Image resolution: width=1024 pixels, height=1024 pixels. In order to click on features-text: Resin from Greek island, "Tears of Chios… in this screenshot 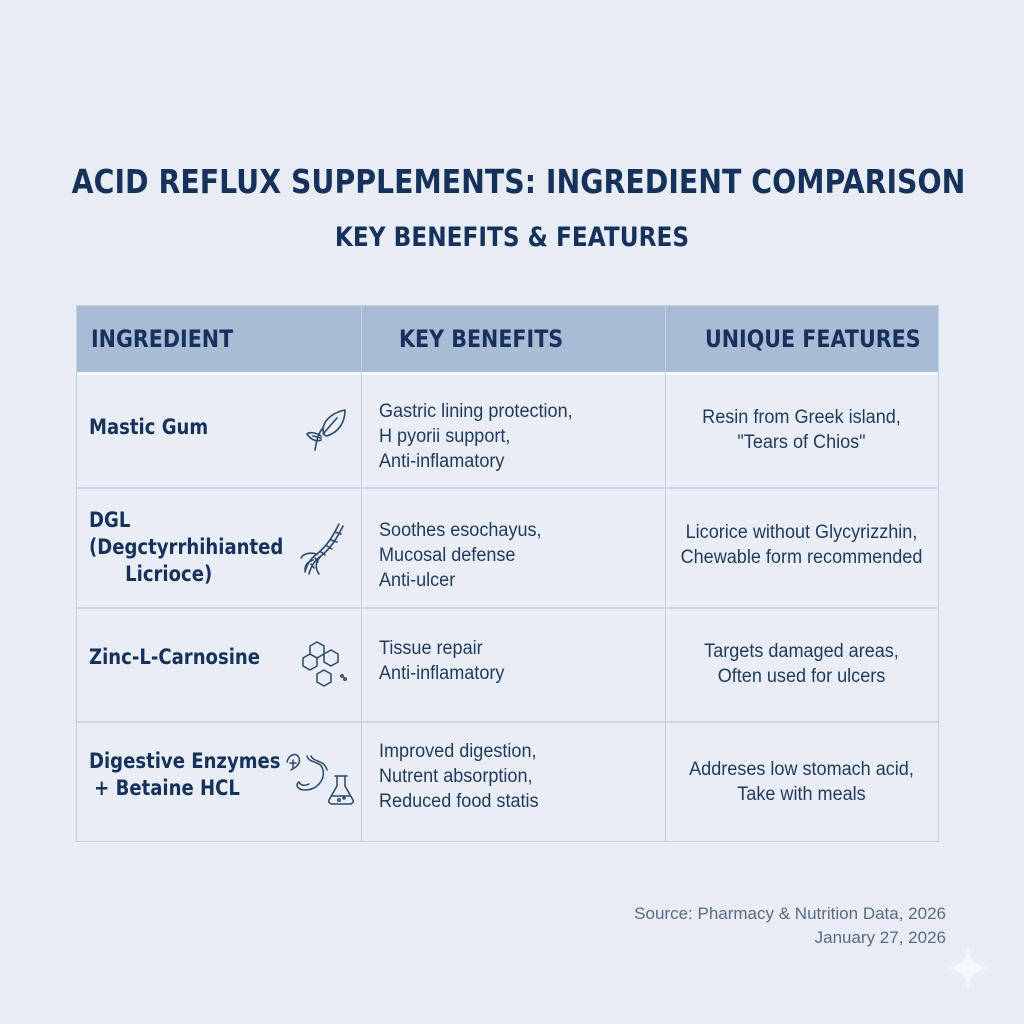, I will do `click(801, 430)`.